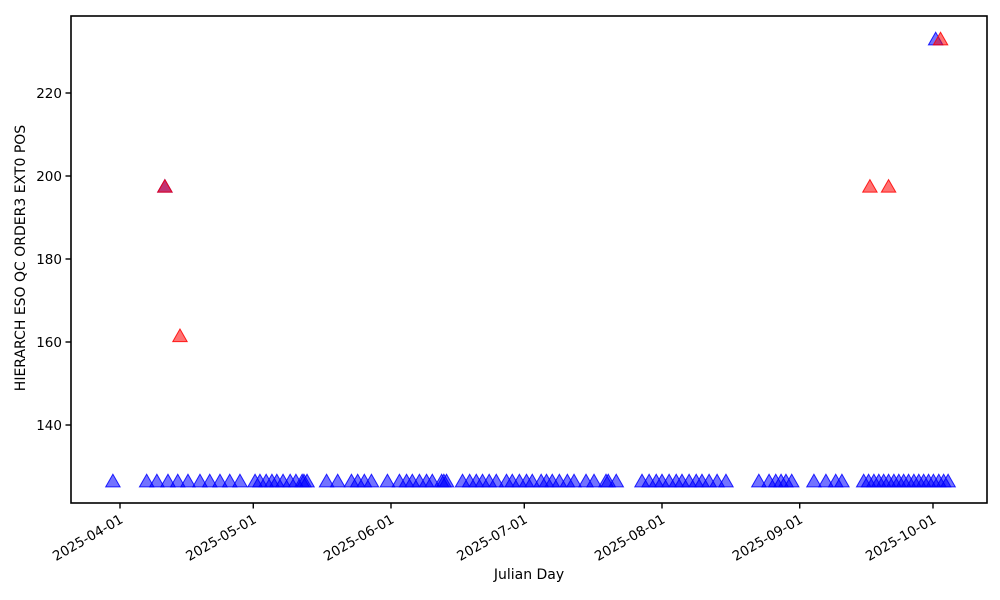  Describe the element at coordinates (901, 538) in the screenshot. I see `x-tick-label: 2025-10-01` at that location.